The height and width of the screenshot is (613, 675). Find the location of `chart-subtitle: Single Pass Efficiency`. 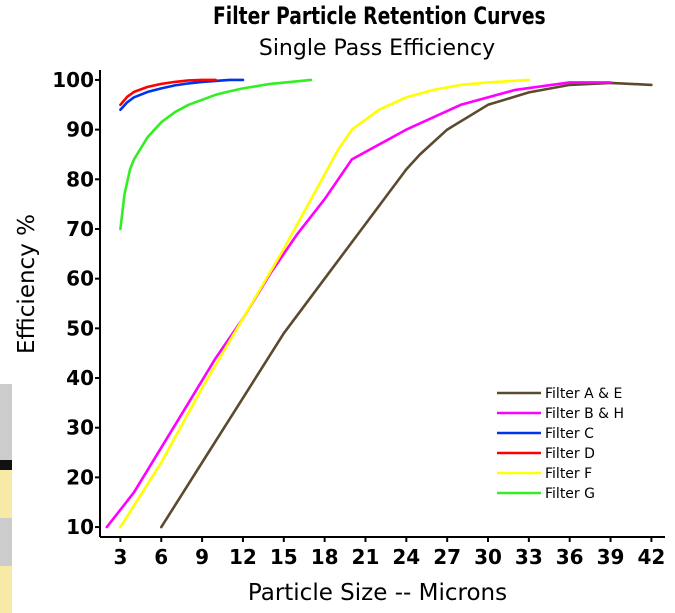

chart-subtitle: Single Pass Efficiency is located at coordinates (377, 48).